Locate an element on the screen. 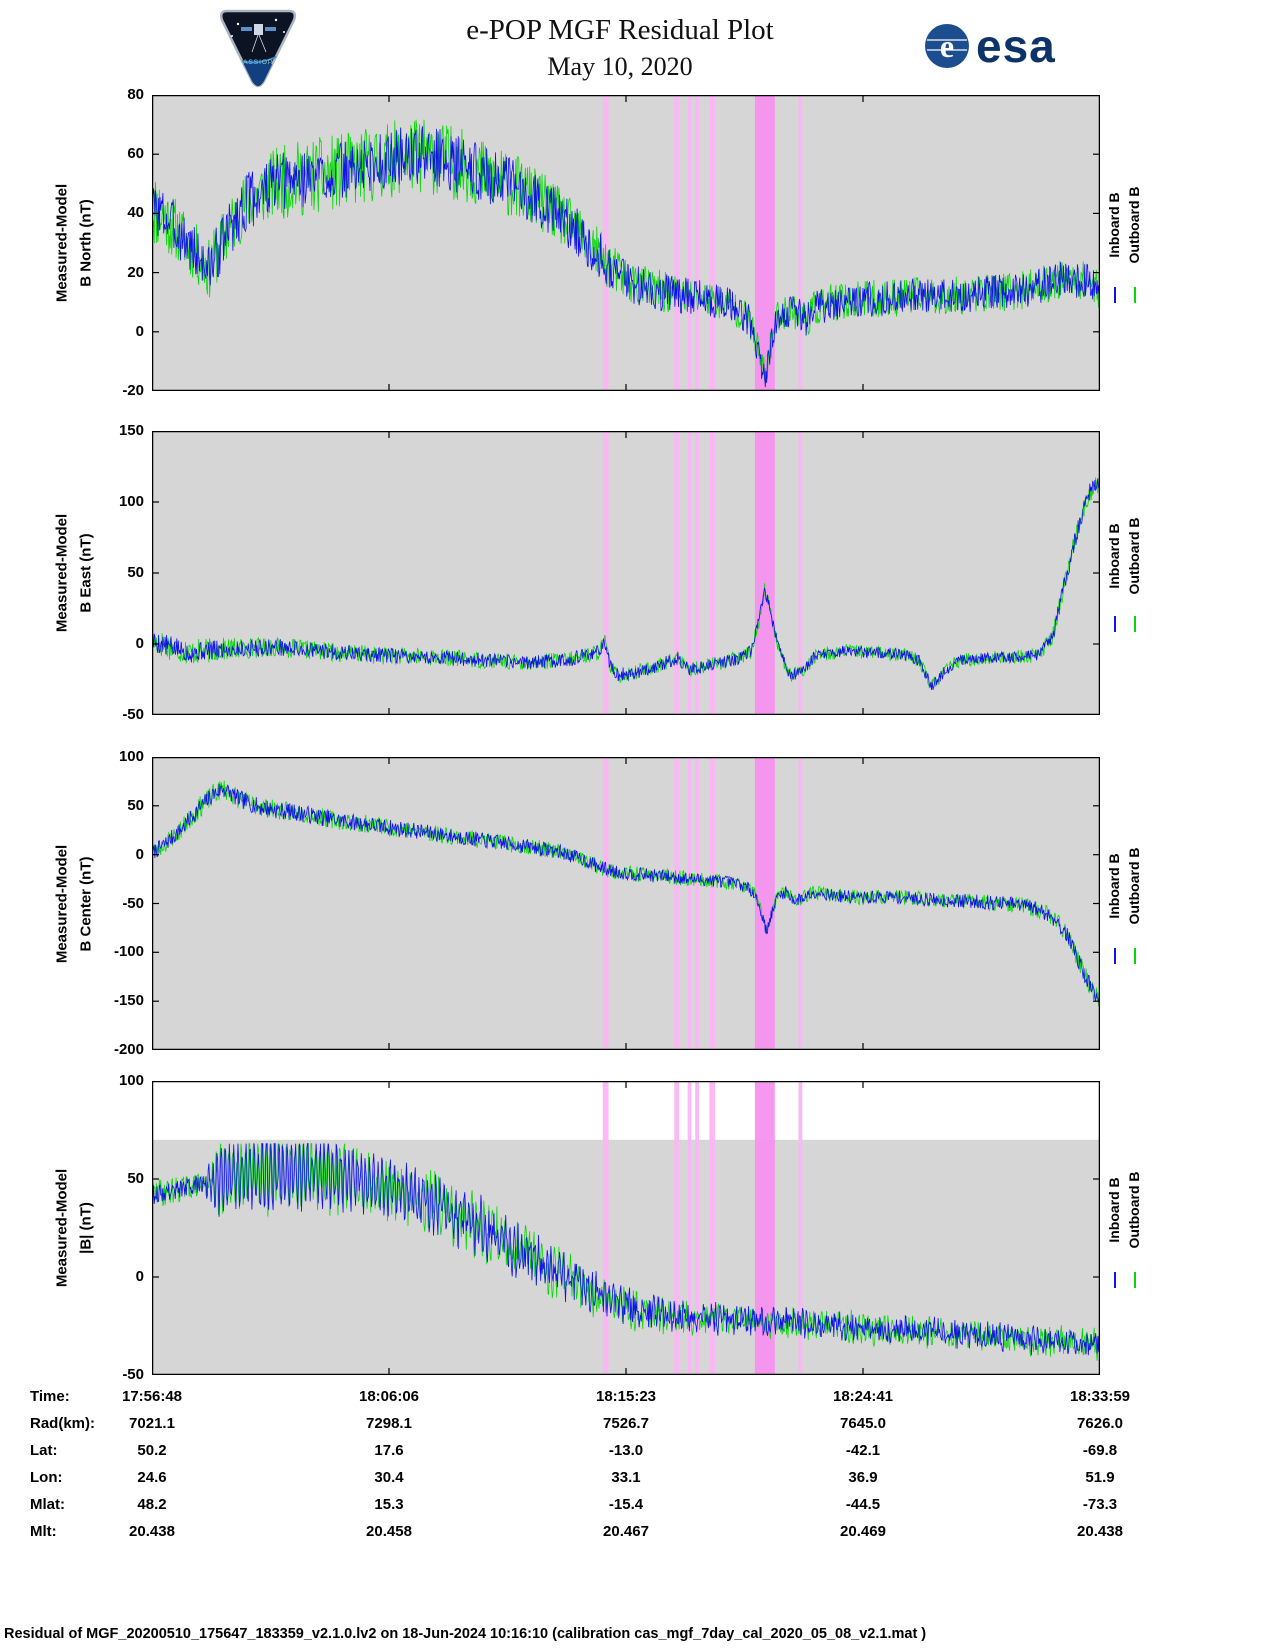  outboard-b-series is located at coordinates (626, 893).